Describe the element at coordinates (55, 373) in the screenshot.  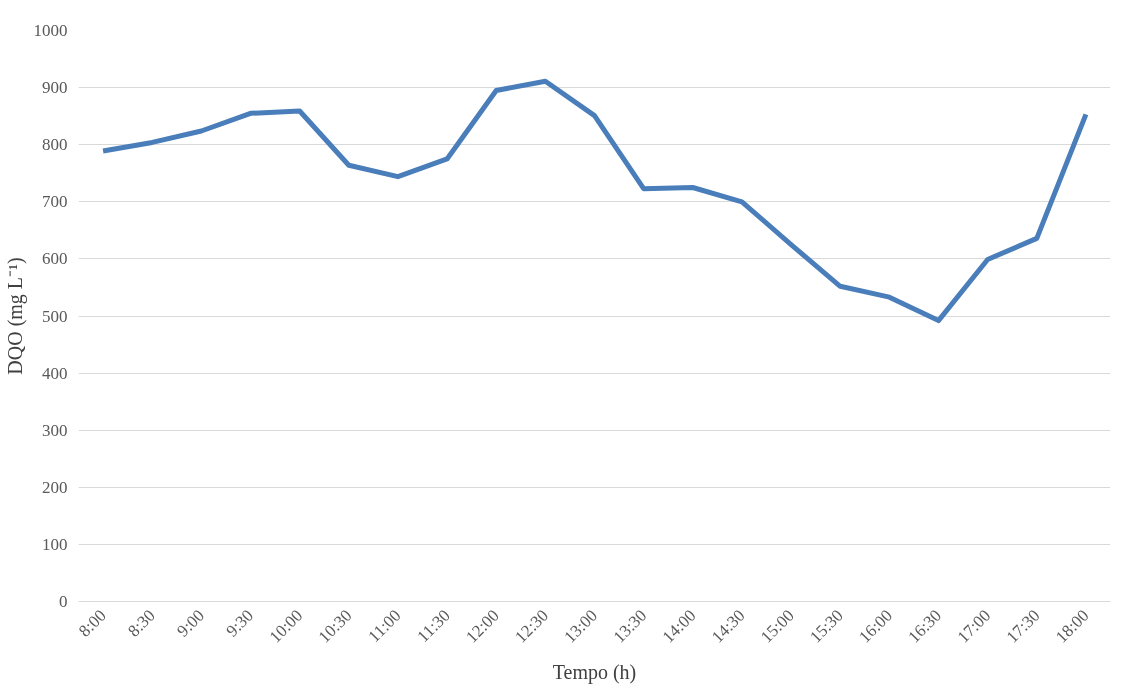
I see `y-tick-label: 400` at that location.